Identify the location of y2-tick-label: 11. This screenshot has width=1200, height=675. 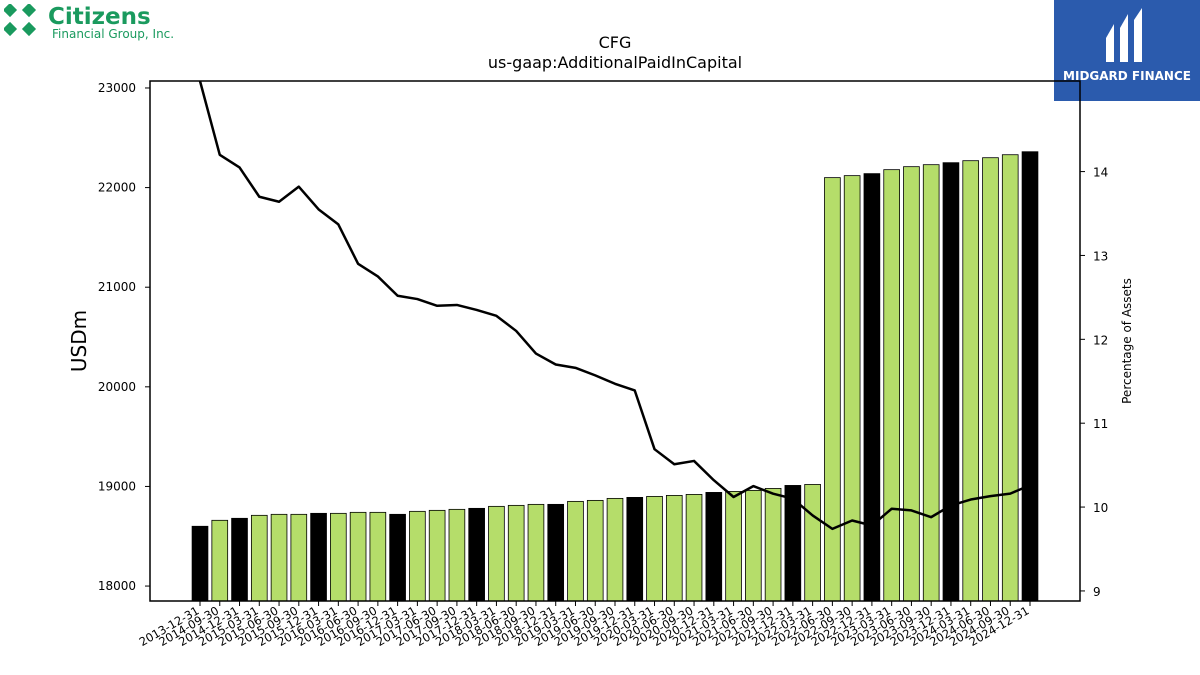
(1100, 424).